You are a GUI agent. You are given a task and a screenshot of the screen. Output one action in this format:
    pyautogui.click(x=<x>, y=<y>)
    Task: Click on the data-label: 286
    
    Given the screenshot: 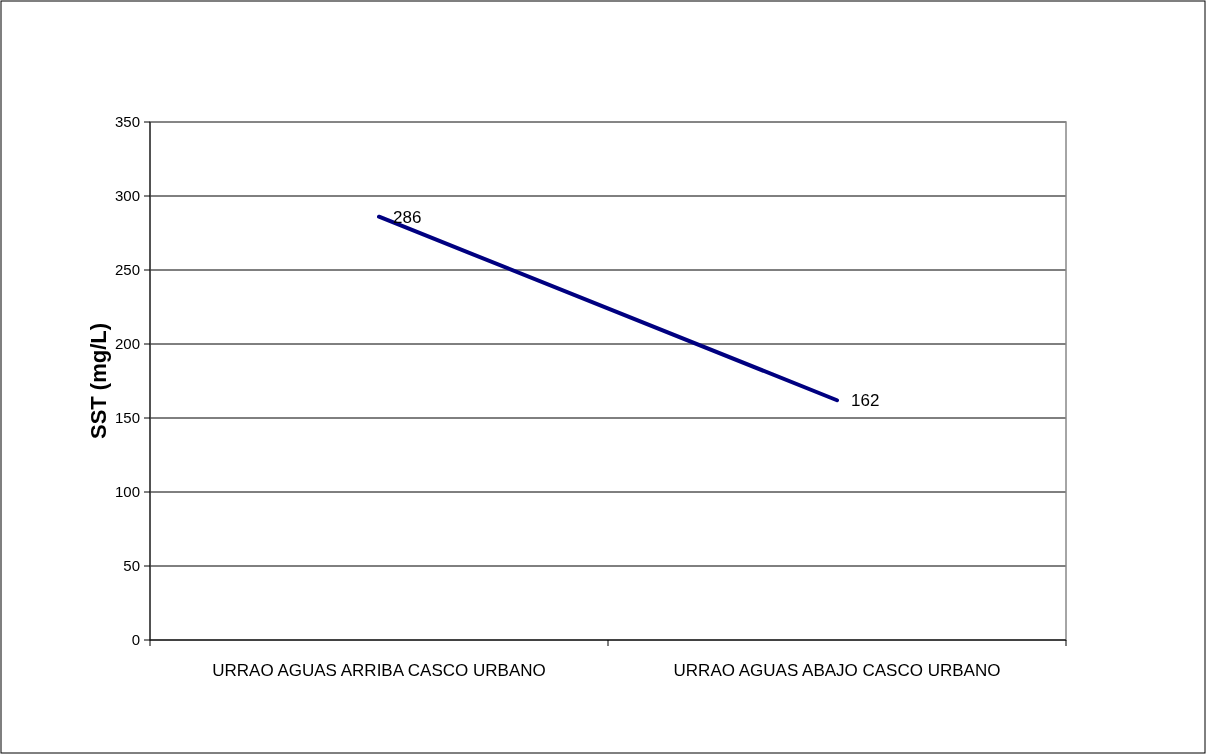 What is the action you would take?
    pyautogui.click(x=407, y=217)
    